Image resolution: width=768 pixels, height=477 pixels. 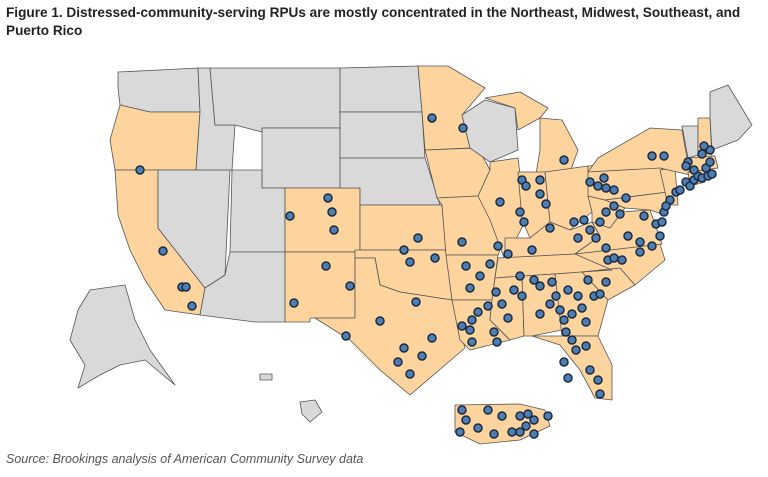 I want to click on state-kansas, so click(x=403, y=227).